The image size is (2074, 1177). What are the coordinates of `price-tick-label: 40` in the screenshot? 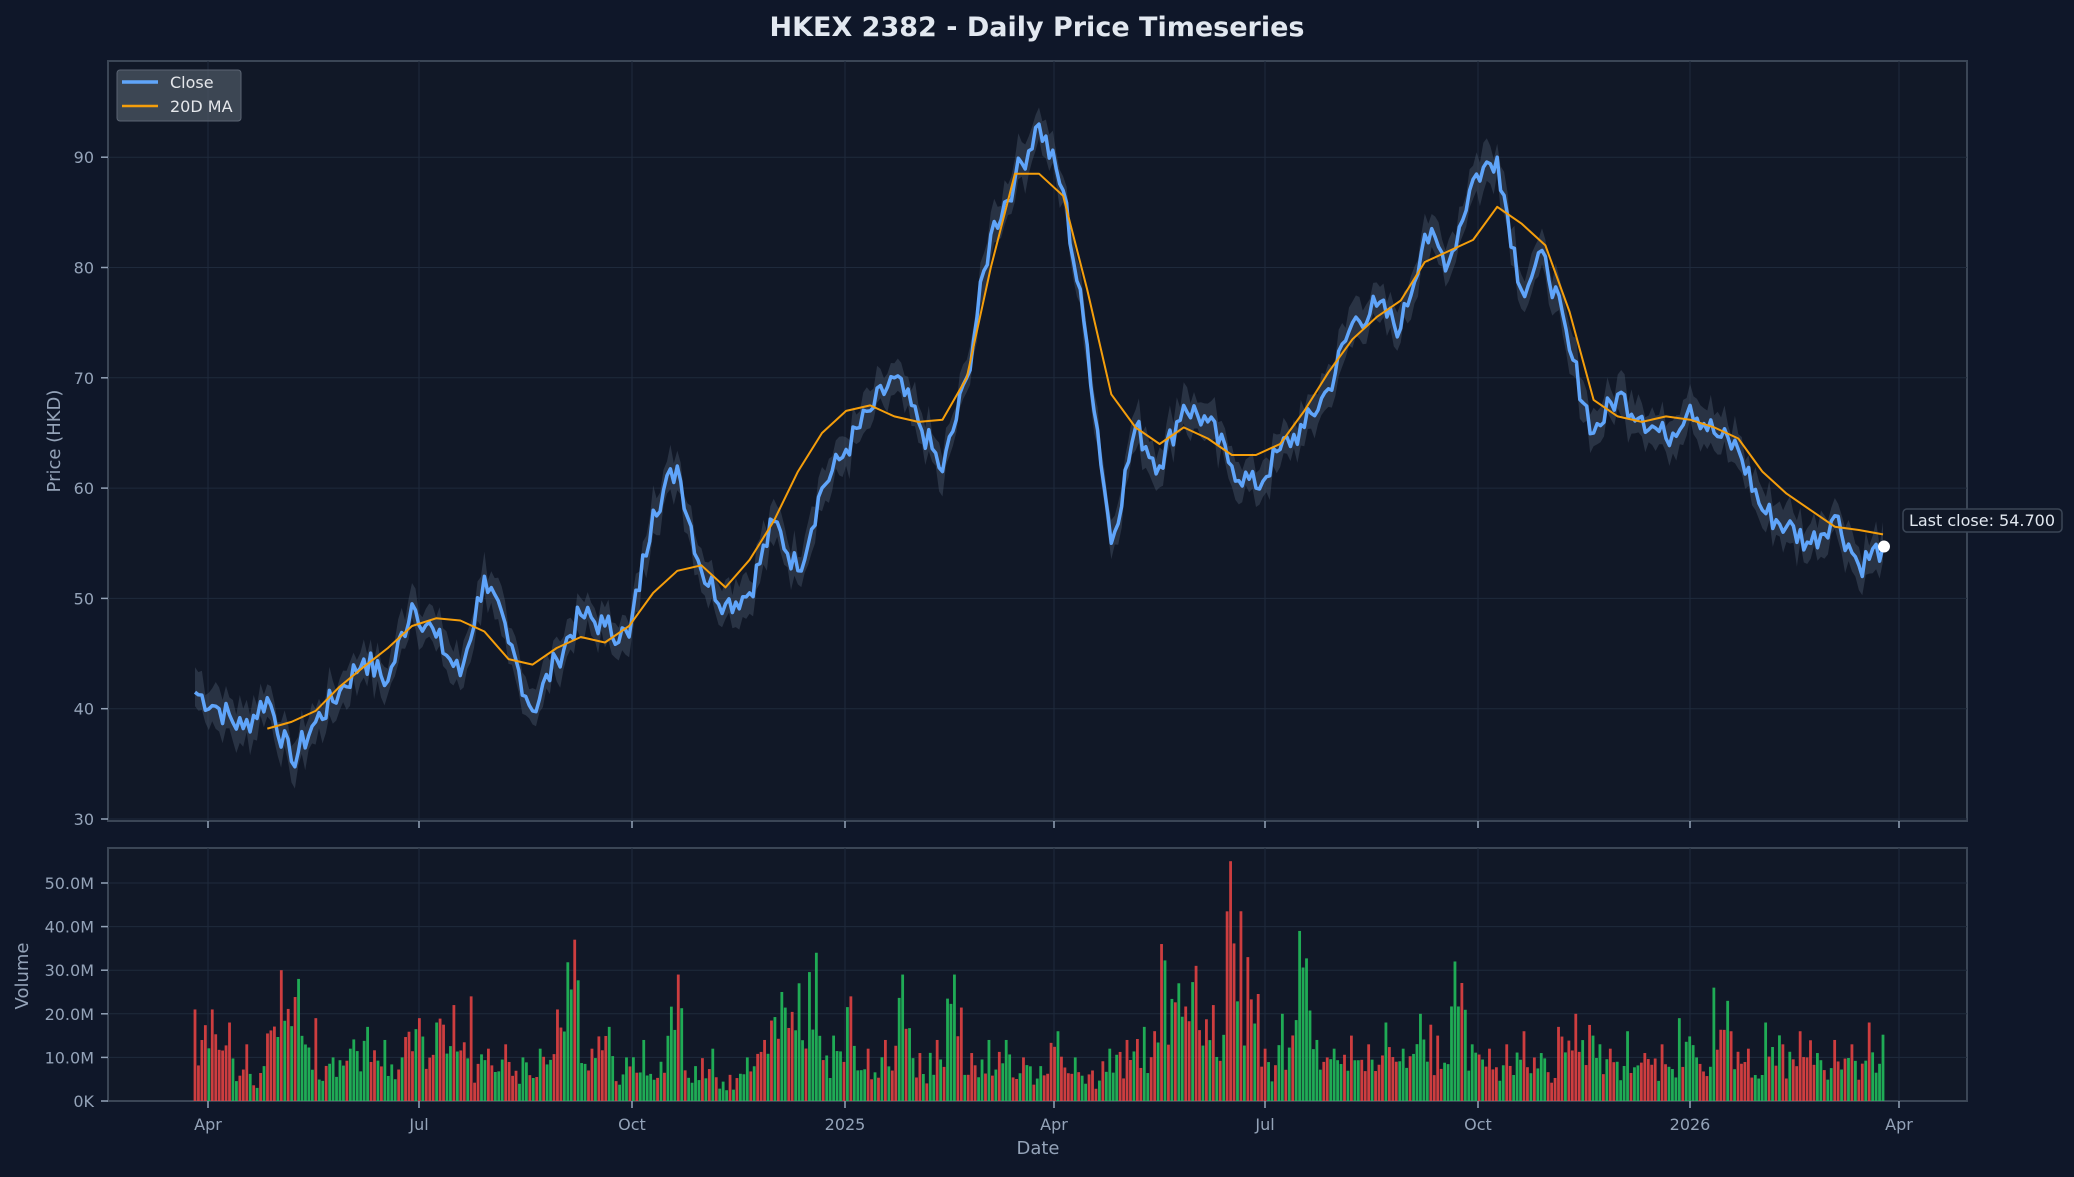 It's located at (84, 709).